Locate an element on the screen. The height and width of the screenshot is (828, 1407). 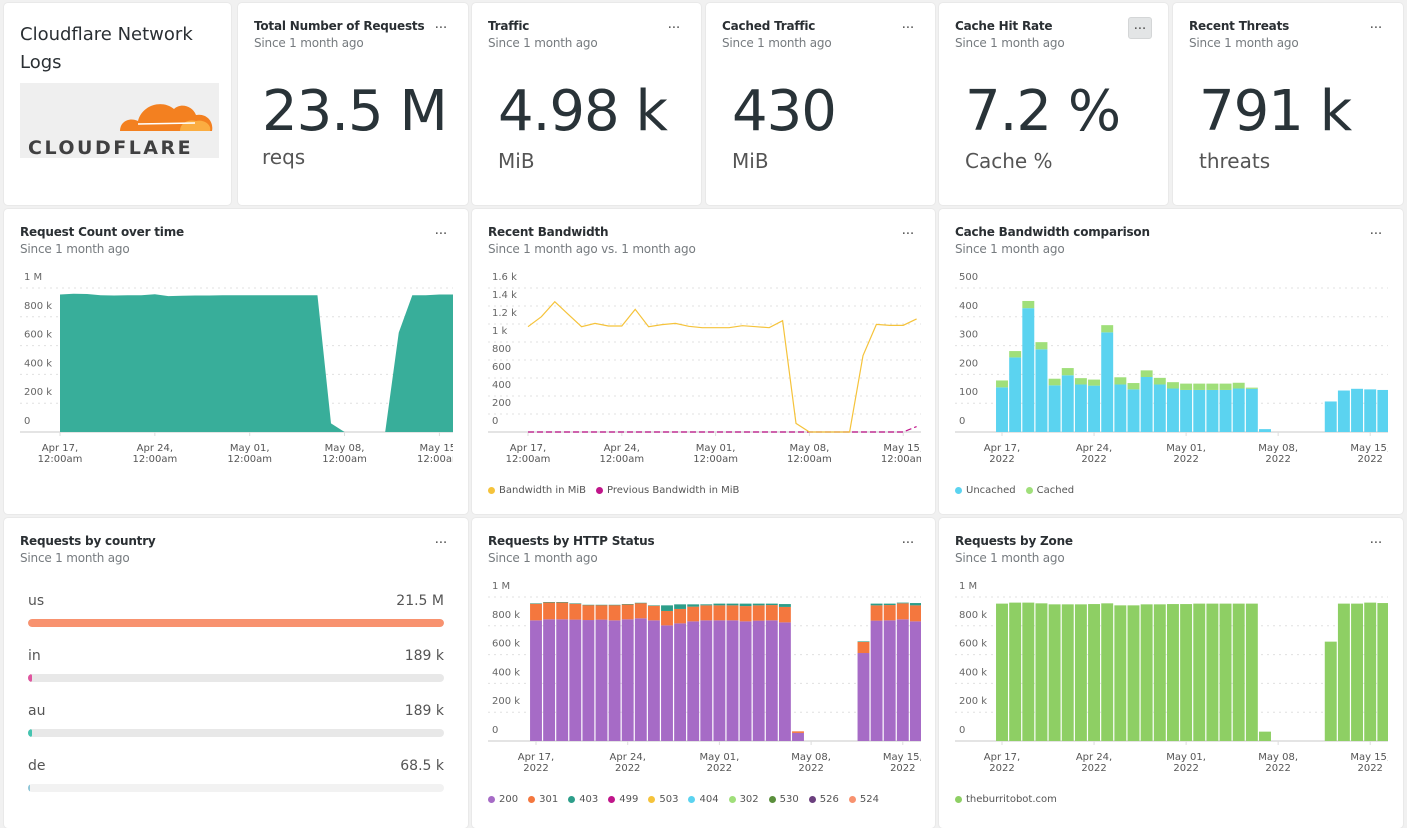
legend-item: 524 is located at coordinates (864, 799).